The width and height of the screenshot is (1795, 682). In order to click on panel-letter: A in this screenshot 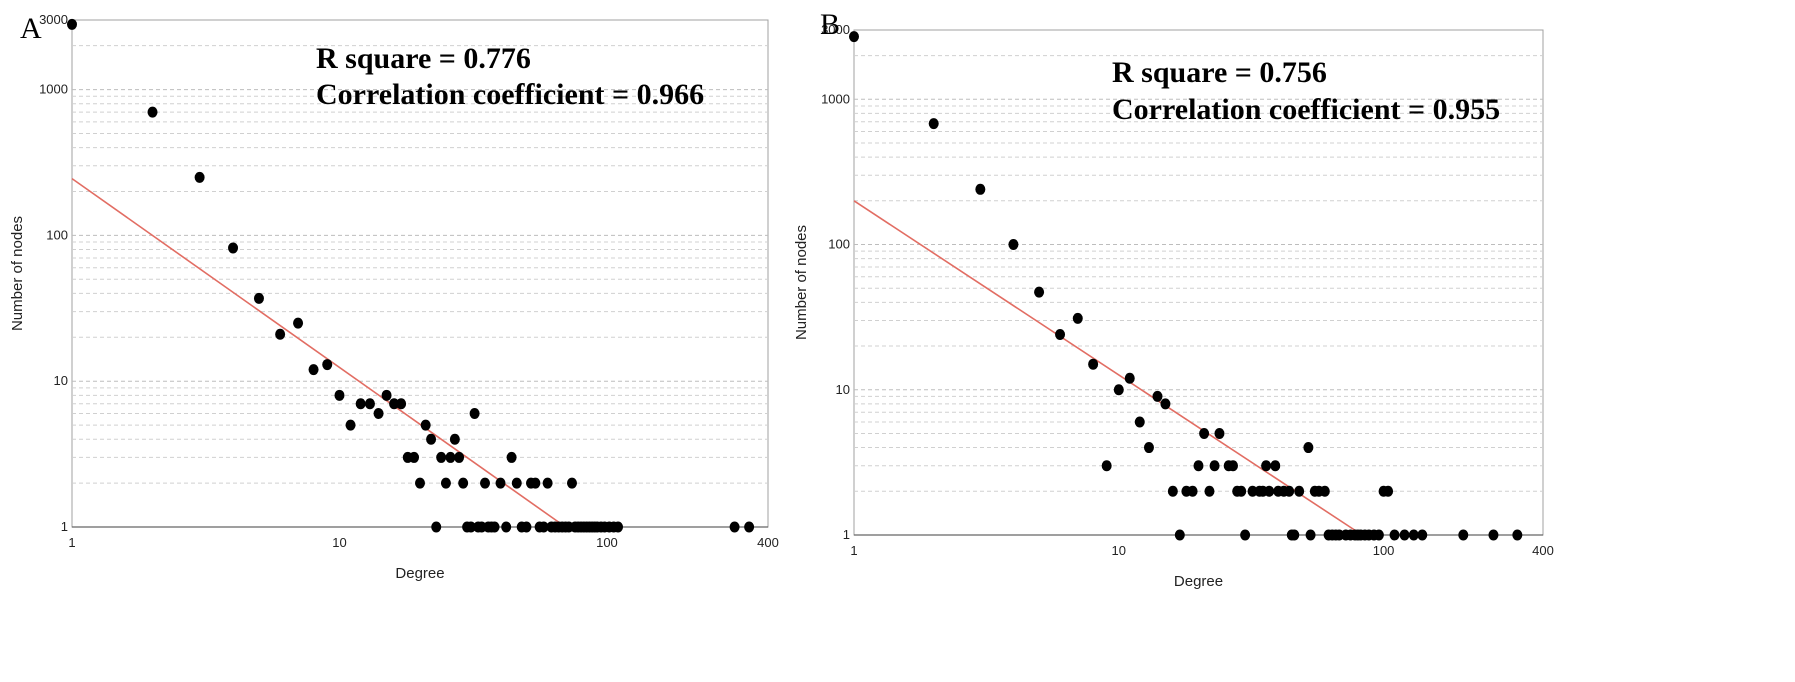, I will do `click(31, 28)`.